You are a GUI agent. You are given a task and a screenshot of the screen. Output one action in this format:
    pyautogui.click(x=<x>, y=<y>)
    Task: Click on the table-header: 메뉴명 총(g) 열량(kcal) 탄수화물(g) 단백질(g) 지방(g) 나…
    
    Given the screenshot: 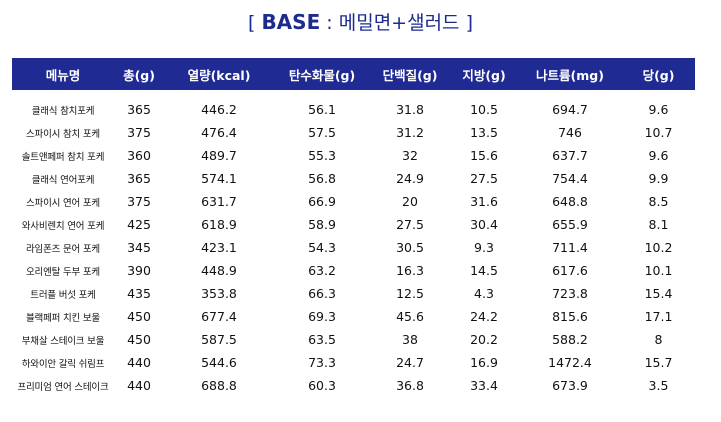 What is the action you would take?
    pyautogui.click(x=353, y=74)
    